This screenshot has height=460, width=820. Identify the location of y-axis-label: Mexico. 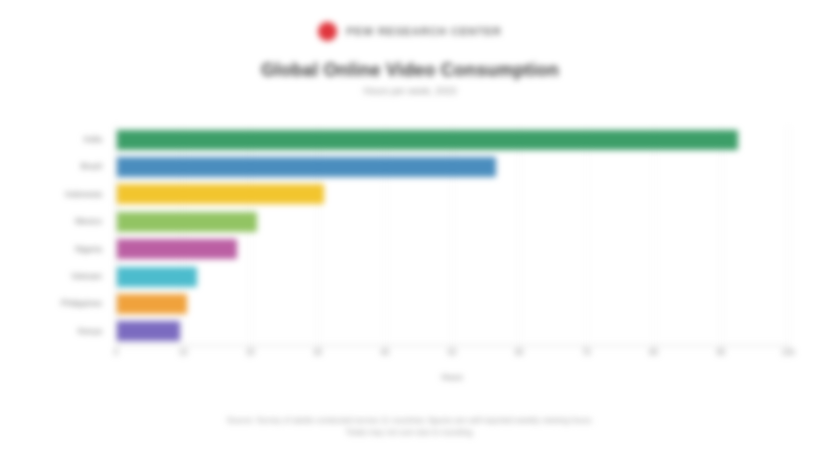
(88, 221).